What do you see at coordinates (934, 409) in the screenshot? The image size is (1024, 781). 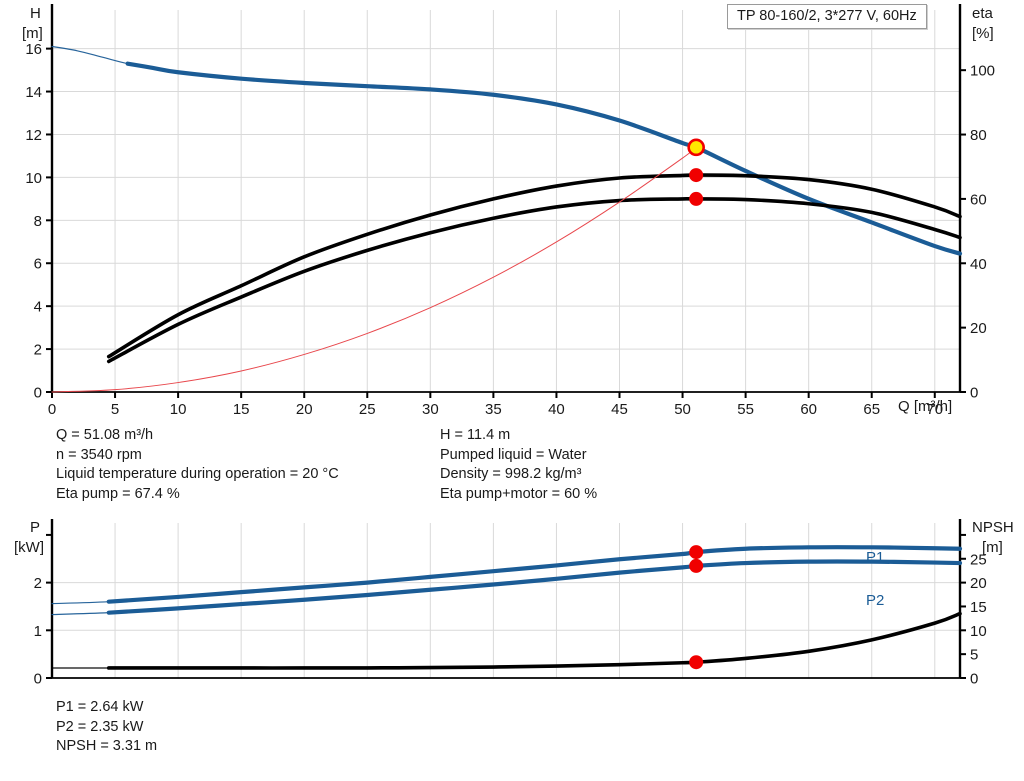 I see `x-axis-tick-label: 70` at bounding box center [934, 409].